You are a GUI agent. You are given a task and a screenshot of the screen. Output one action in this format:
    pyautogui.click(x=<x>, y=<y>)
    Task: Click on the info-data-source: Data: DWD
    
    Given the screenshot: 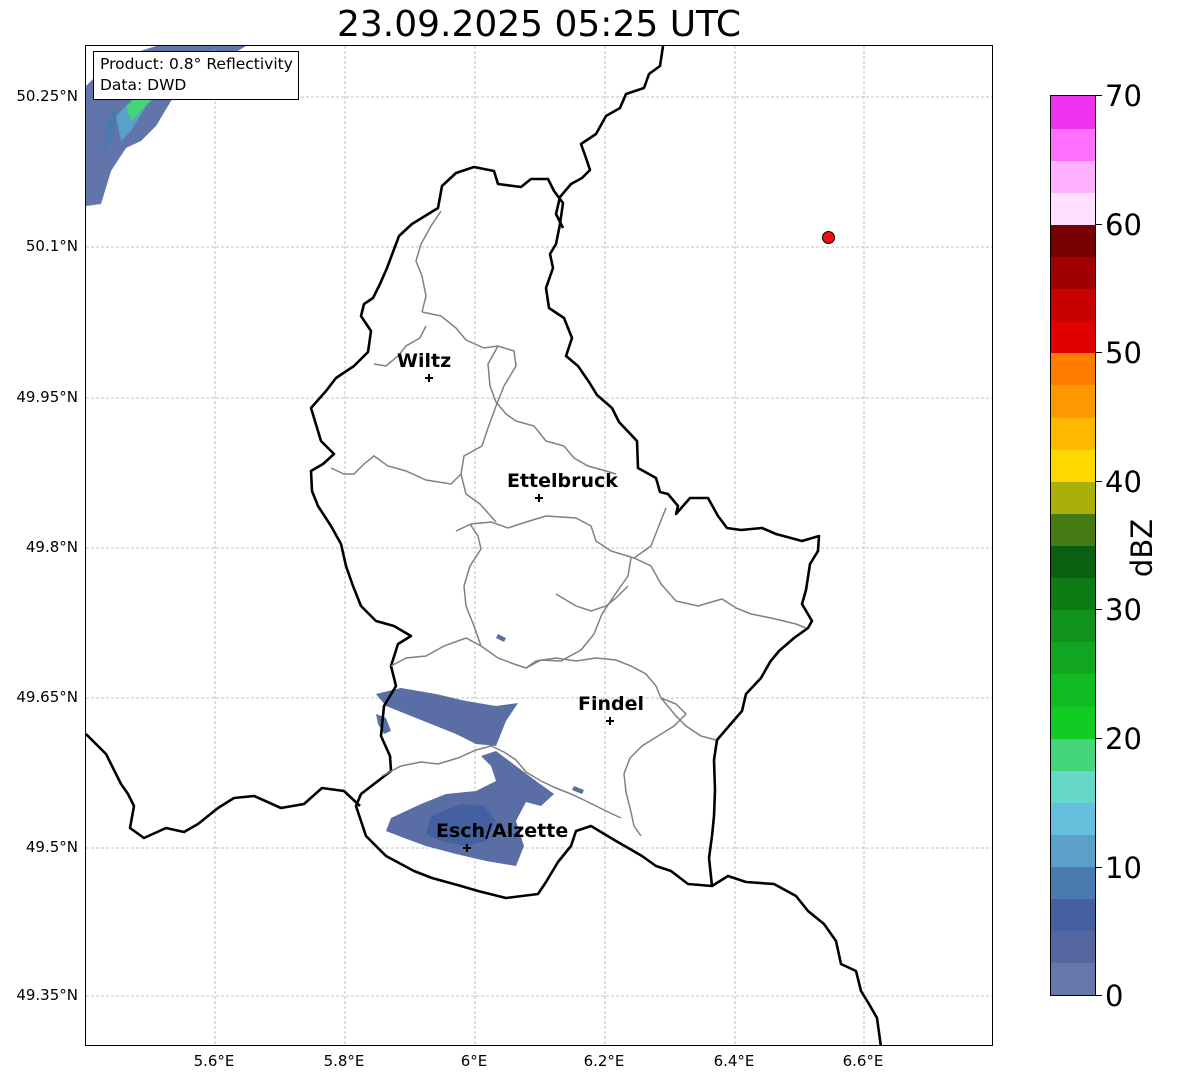 What is the action you would take?
    pyautogui.click(x=143, y=85)
    